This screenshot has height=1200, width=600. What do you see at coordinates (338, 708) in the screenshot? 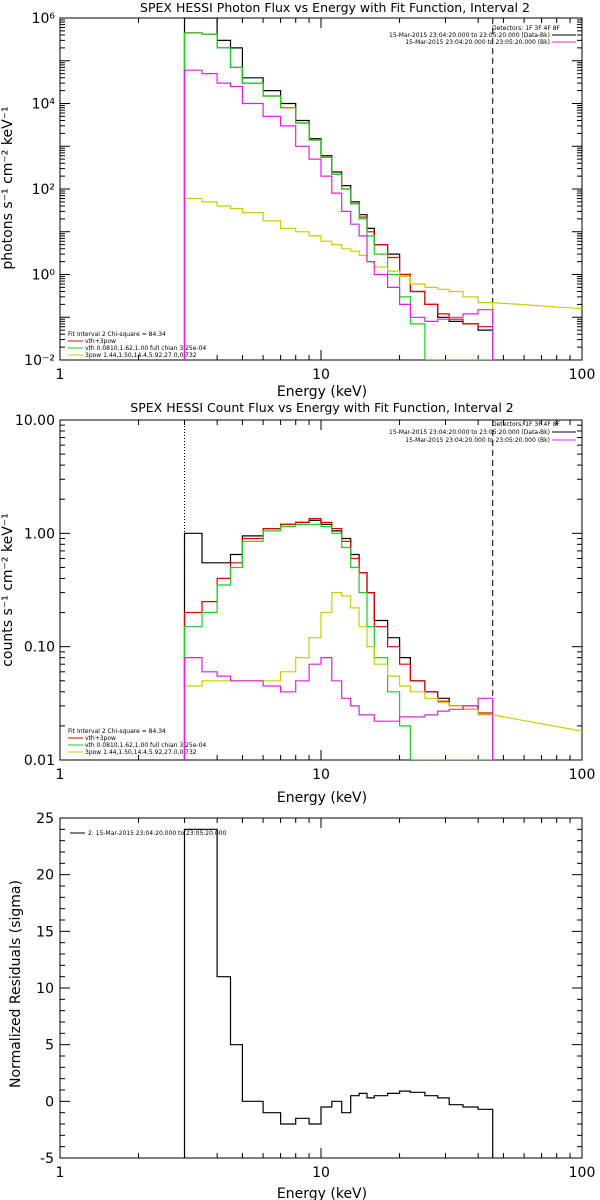
I see `count-series-bk` at bounding box center [338, 708].